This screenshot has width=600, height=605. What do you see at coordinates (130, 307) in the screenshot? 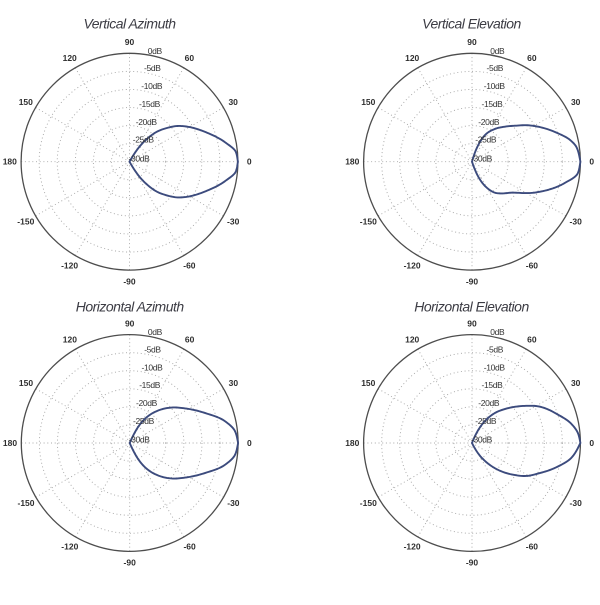
I see `svg-text: Horizontal Azimuth` at bounding box center [130, 307].